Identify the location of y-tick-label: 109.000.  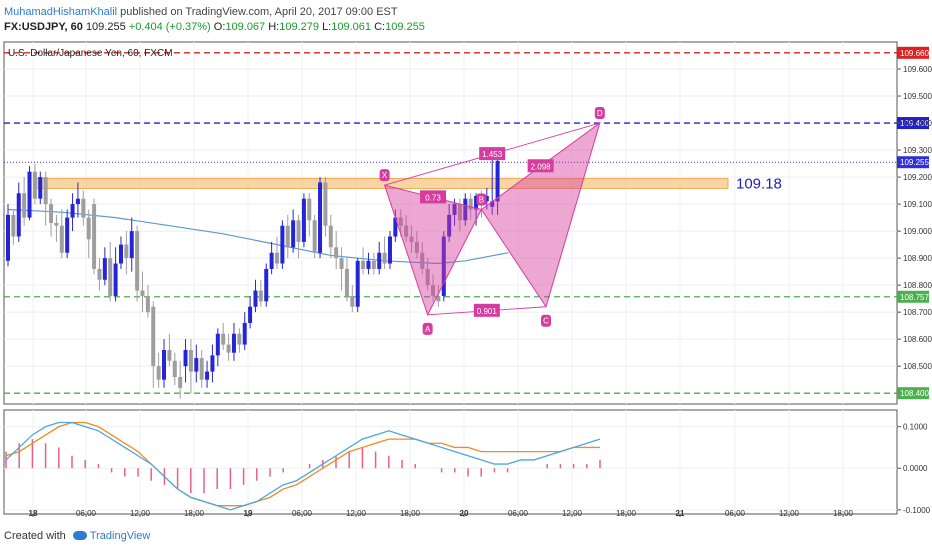
(917, 231).